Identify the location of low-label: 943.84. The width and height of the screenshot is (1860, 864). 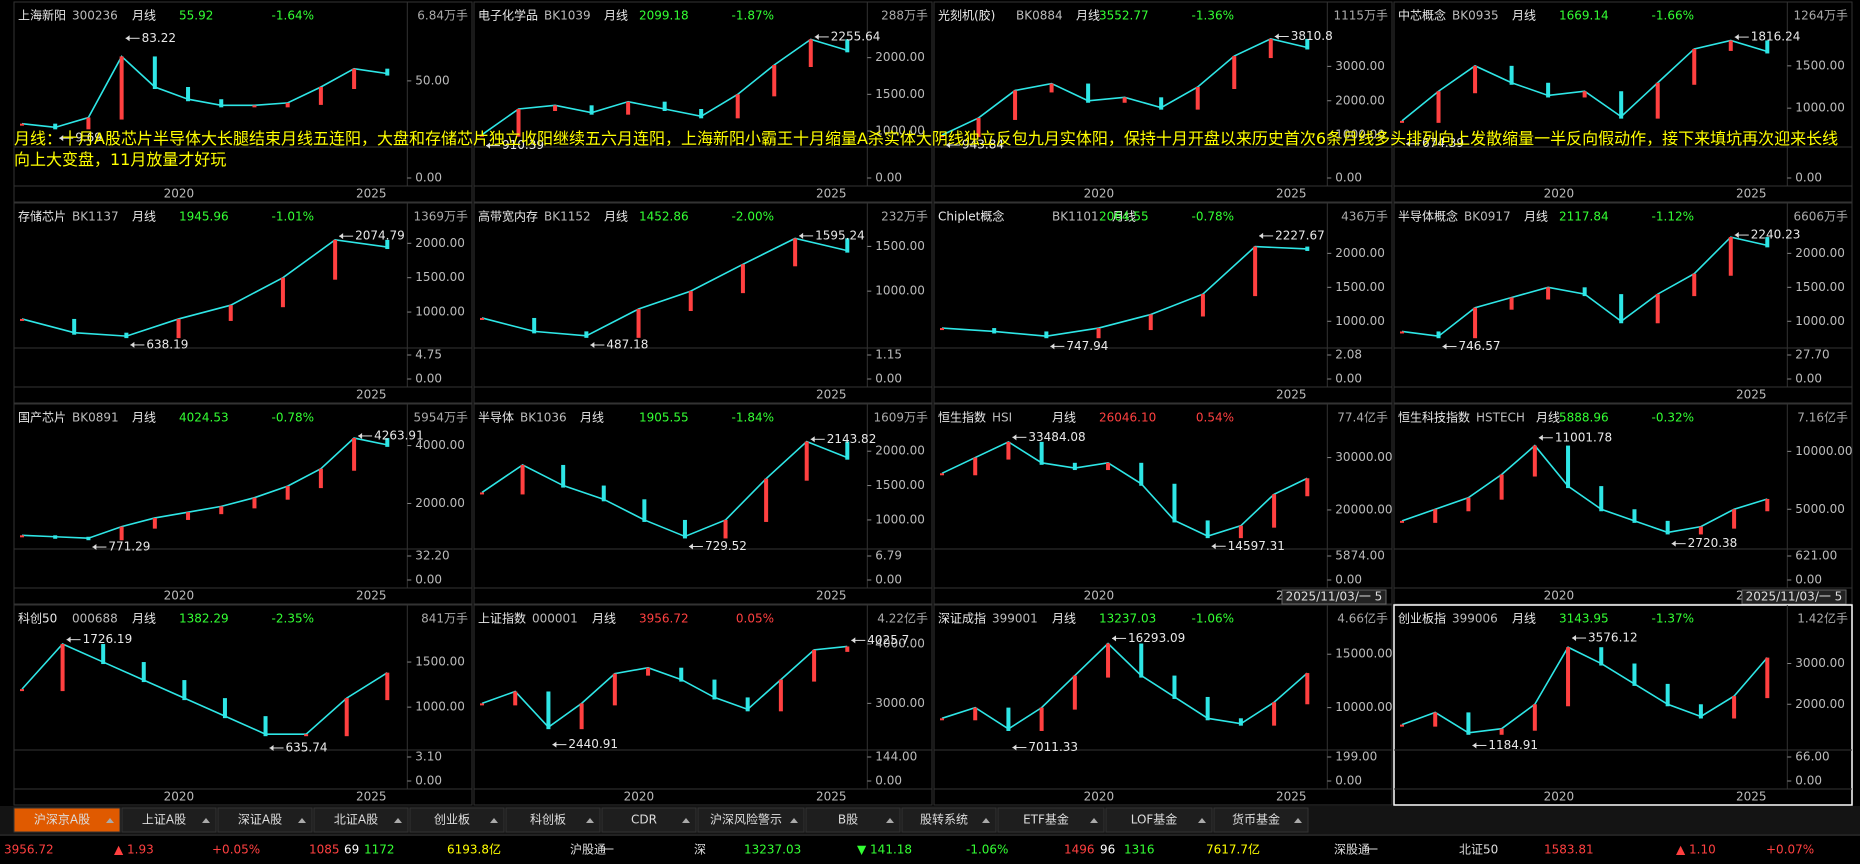
(983, 145).